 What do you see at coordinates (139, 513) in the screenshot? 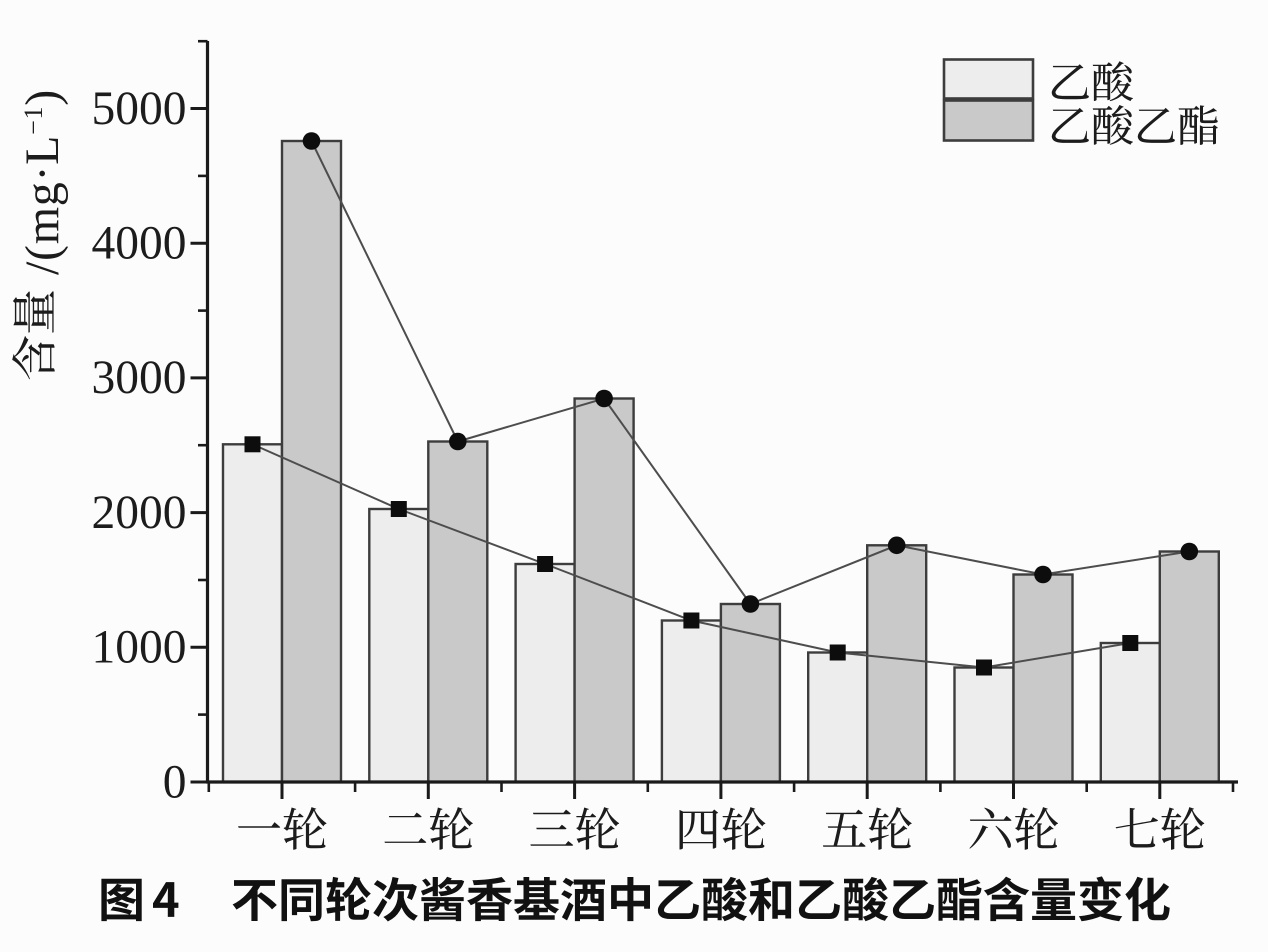
I see `svg-text: 2000` at bounding box center [139, 513].